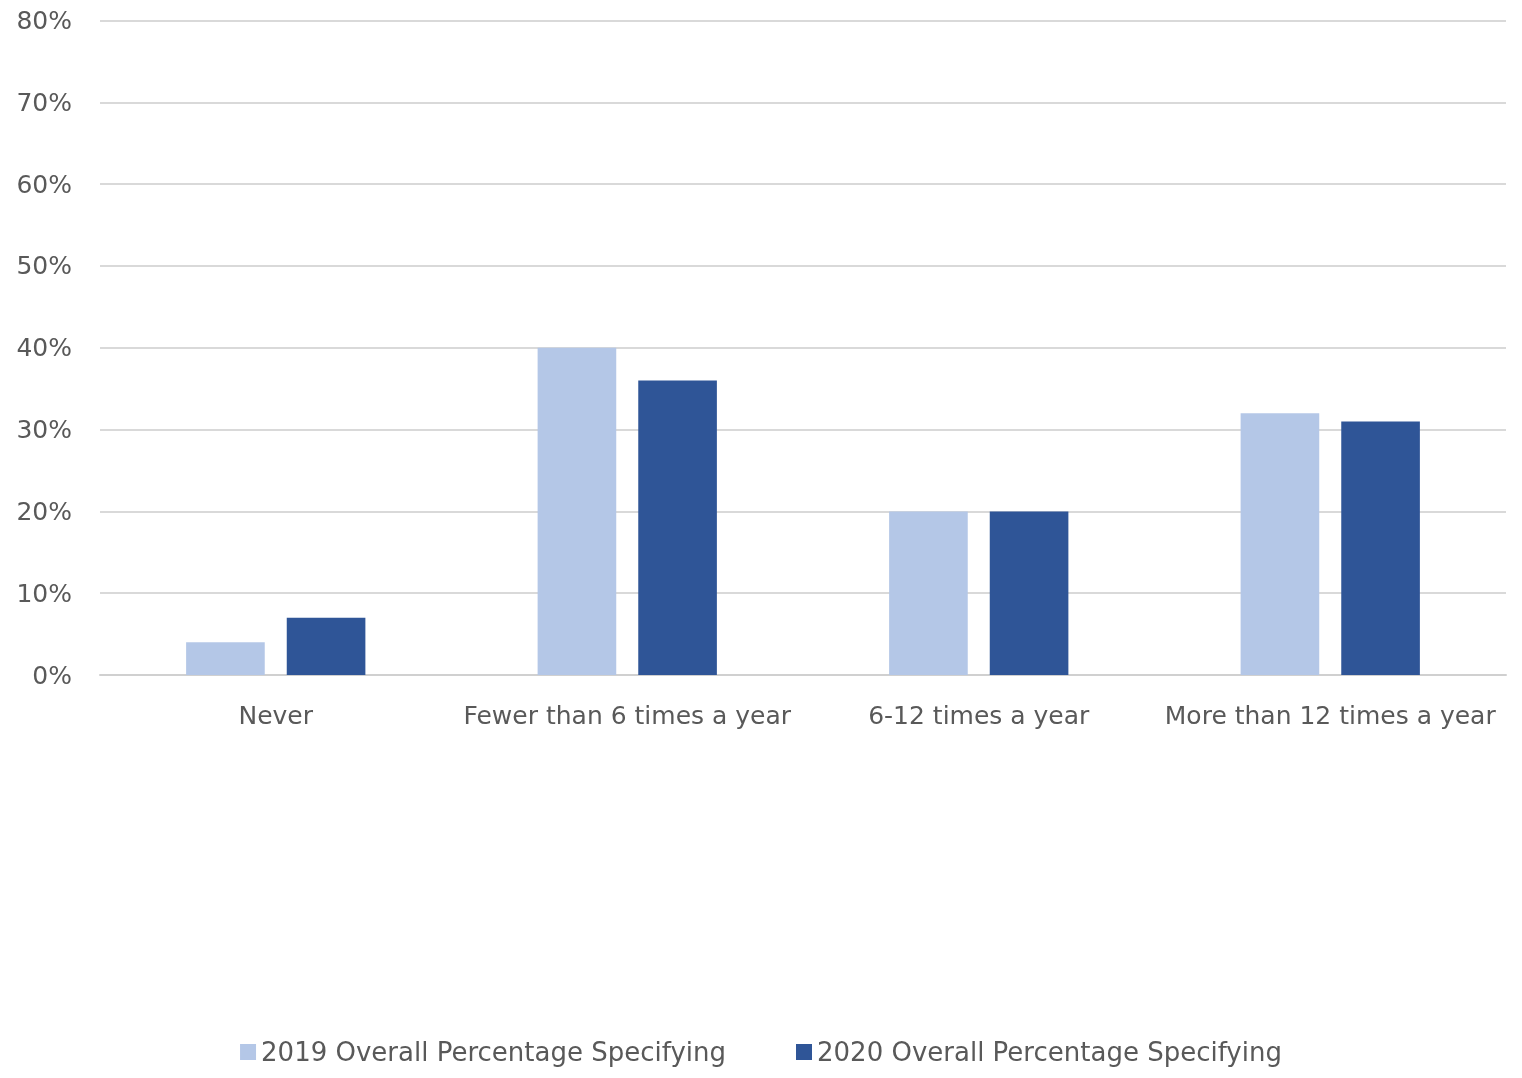 This screenshot has height=1078, width=1522. What do you see at coordinates (44, 20) in the screenshot?
I see `y-tick-label: 80%` at bounding box center [44, 20].